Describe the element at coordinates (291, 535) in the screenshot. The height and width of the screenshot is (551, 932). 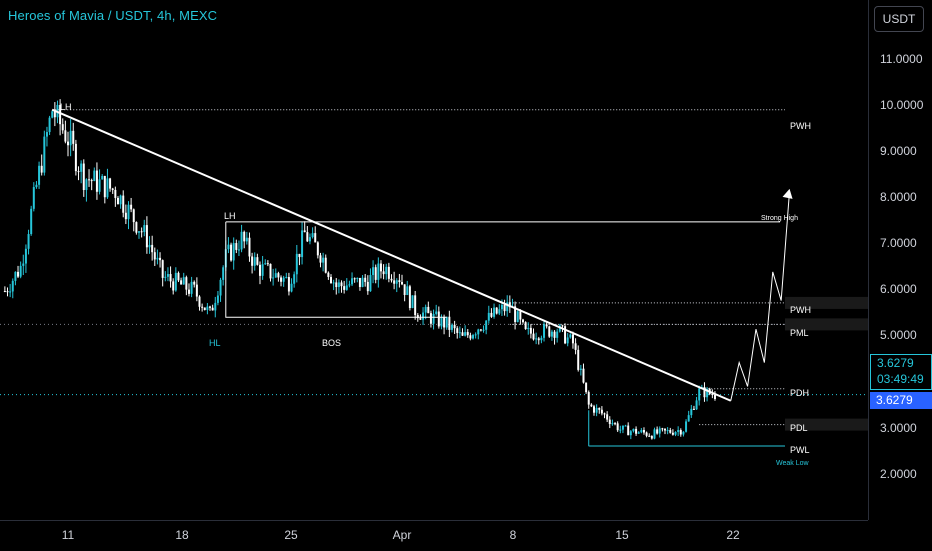
I see `time-tick-25: 25` at that location.